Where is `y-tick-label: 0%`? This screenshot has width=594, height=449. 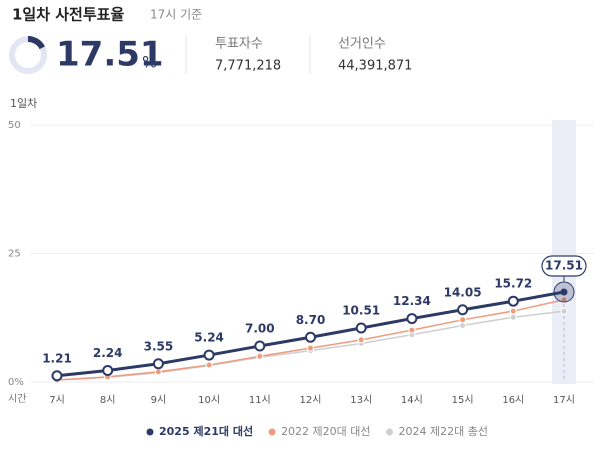 y-tick-label: 0% is located at coordinates (16, 382).